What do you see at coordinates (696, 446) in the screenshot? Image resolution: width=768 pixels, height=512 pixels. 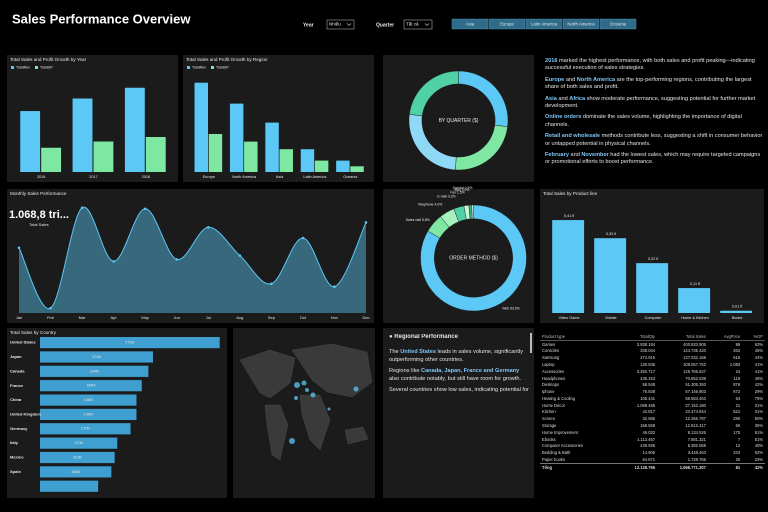 I see `cell: 5.382.068` at bounding box center [696, 446].